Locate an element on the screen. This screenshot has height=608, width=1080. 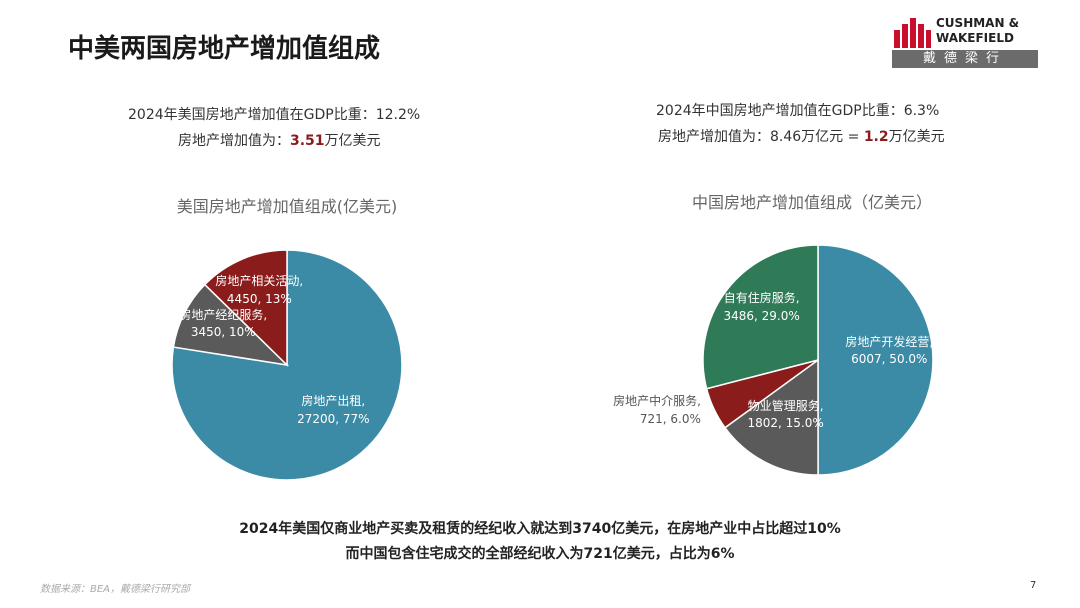
logo: CUSHMAN & WAKEFIELD 戴德梁行 is located at coordinates (965, 41).